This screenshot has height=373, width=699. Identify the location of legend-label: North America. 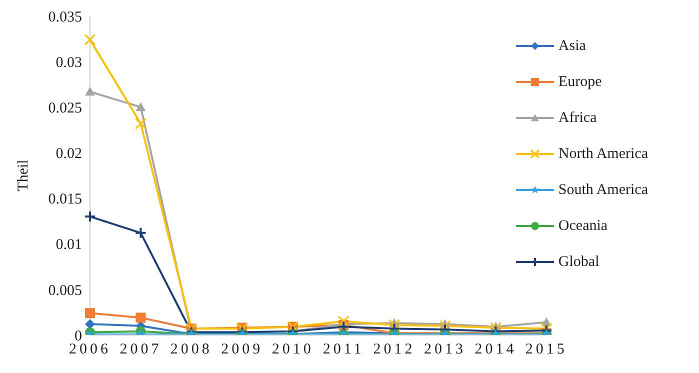
(603, 154).